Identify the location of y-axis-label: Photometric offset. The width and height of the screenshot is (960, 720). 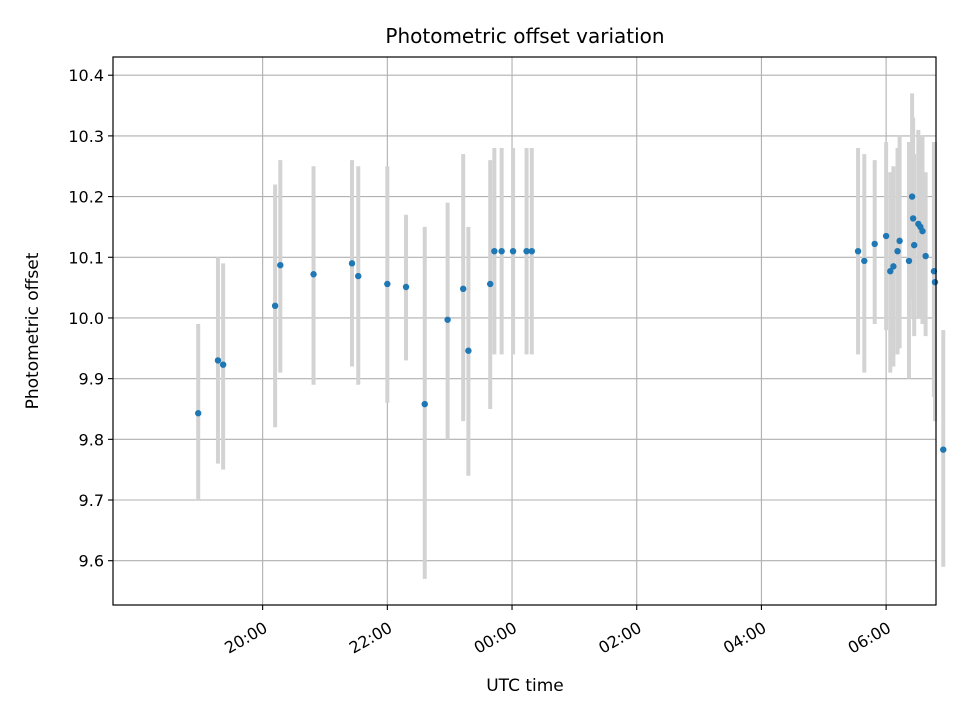
(33, 330).